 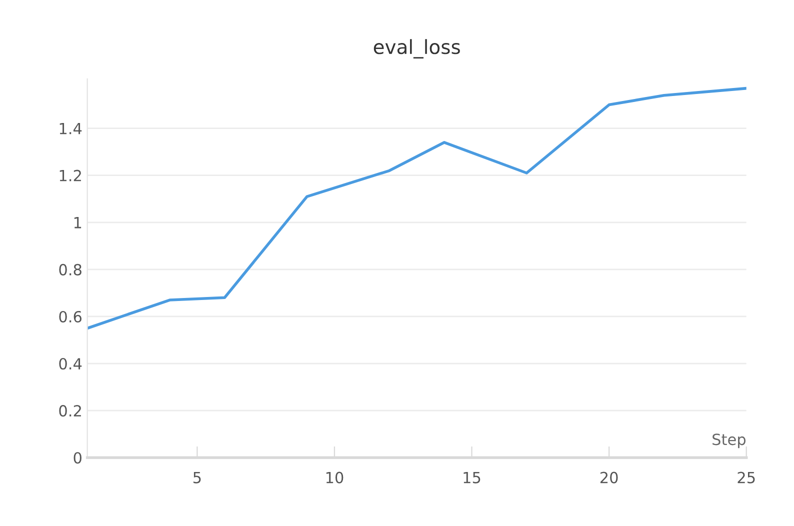 What do you see at coordinates (472, 478) in the screenshot?
I see `x-tick-label: 15` at bounding box center [472, 478].